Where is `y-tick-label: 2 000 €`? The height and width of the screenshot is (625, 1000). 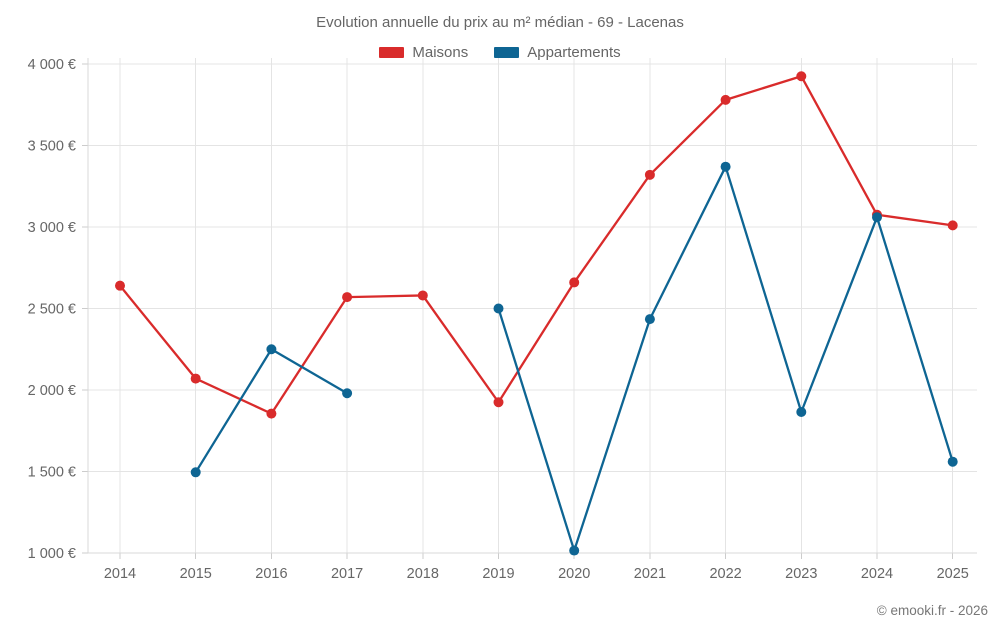 y-tick-label: 2 000 € is located at coordinates (52, 391).